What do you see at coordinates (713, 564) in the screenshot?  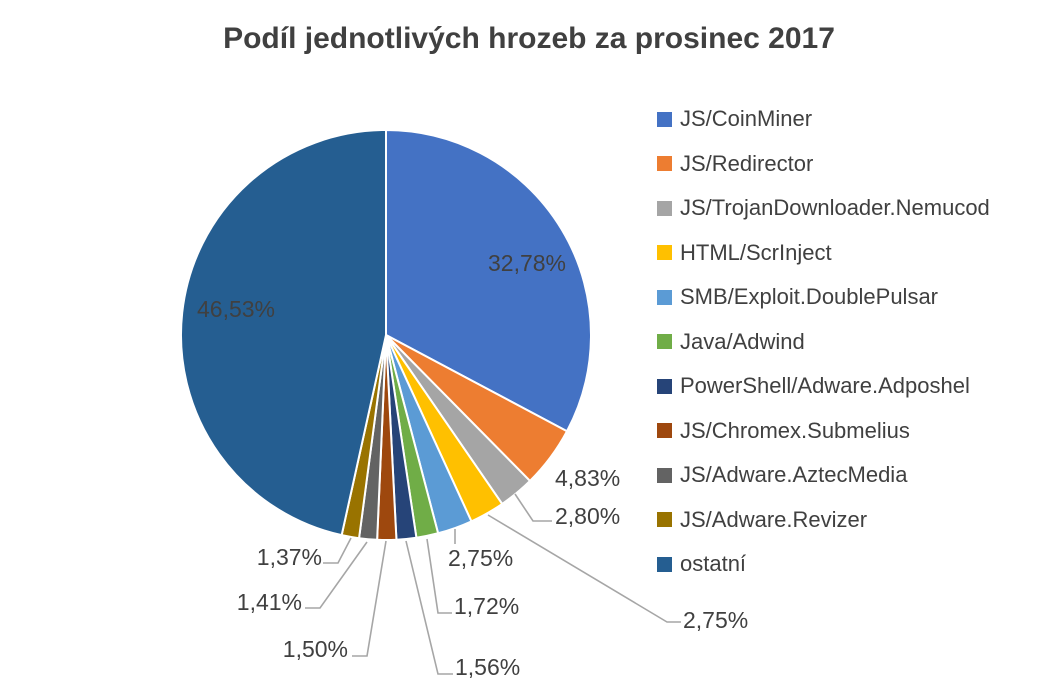 I see `legend-label: ostatní` at bounding box center [713, 564].